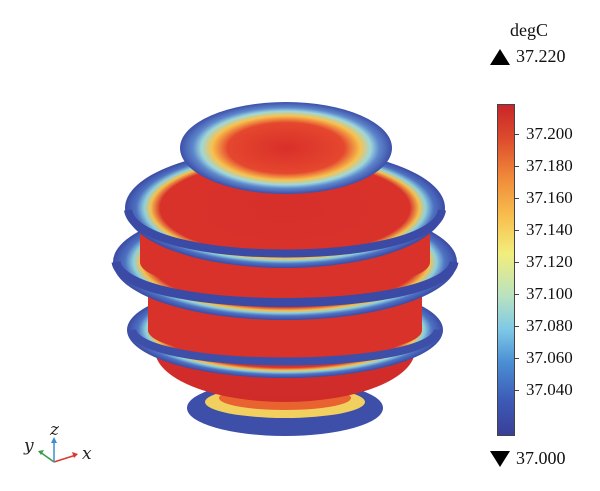  I want to click on slice-3-band, so click(285, 283).